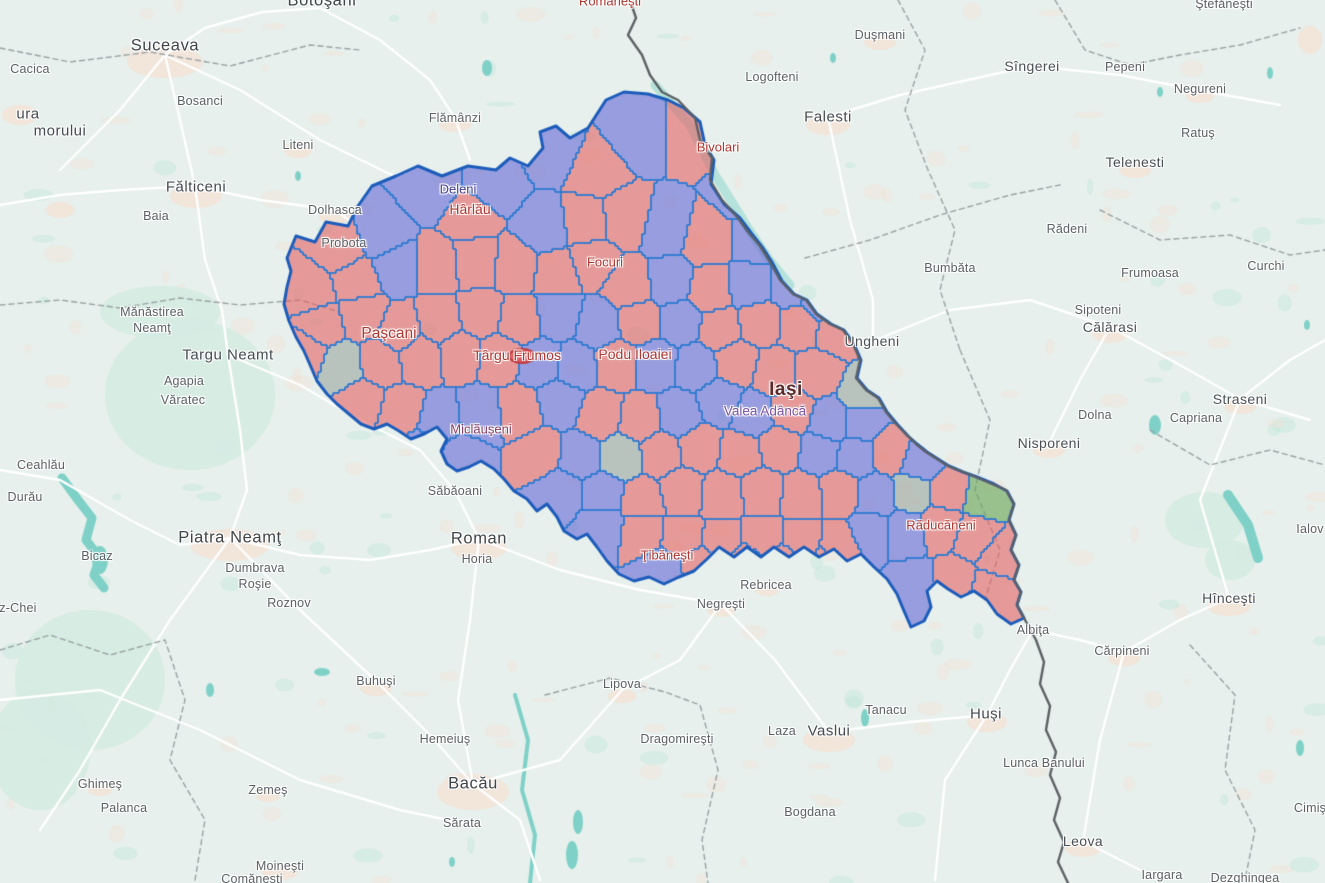 The width and height of the screenshot is (1325, 883). What do you see at coordinates (322, 5) in the screenshot?
I see `map-label-boto-ani: Botoşani` at bounding box center [322, 5].